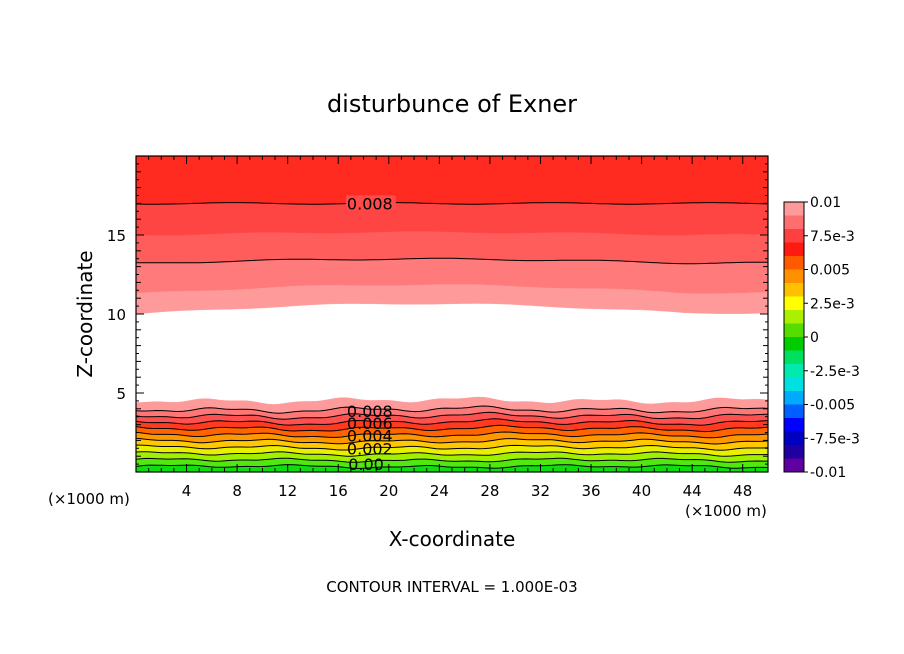  Describe the element at coordinates (187, 491) in the screenshot. I see `x-tick-label: 4` at that location.